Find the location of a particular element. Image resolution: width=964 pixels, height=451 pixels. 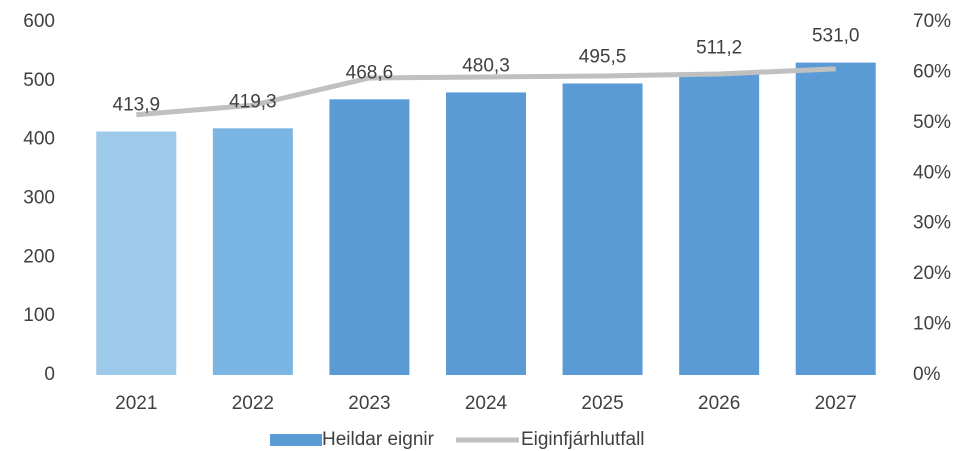

x-tick-label: 2026 is located at coordinates (719, 403).